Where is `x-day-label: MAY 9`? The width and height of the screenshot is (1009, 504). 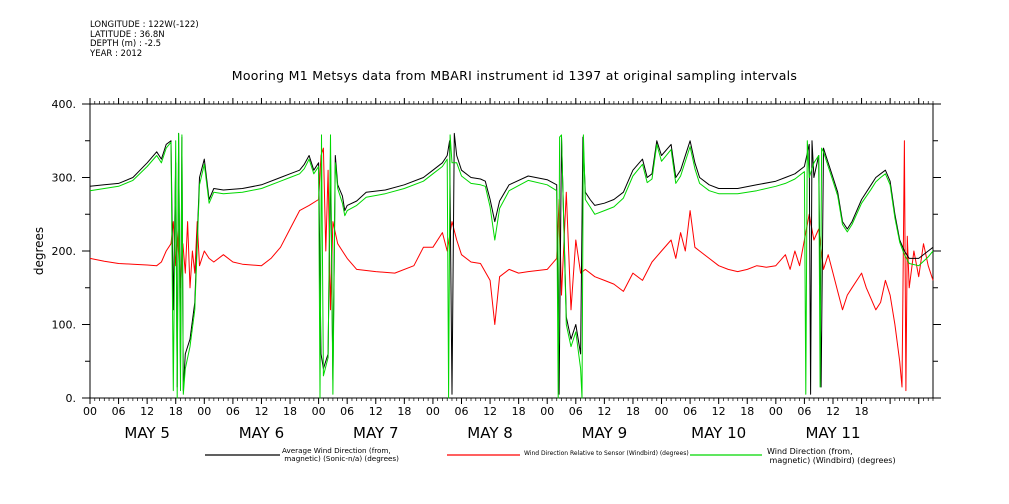 x-day-label: MAY 9 is located at coordinates (605, 433).